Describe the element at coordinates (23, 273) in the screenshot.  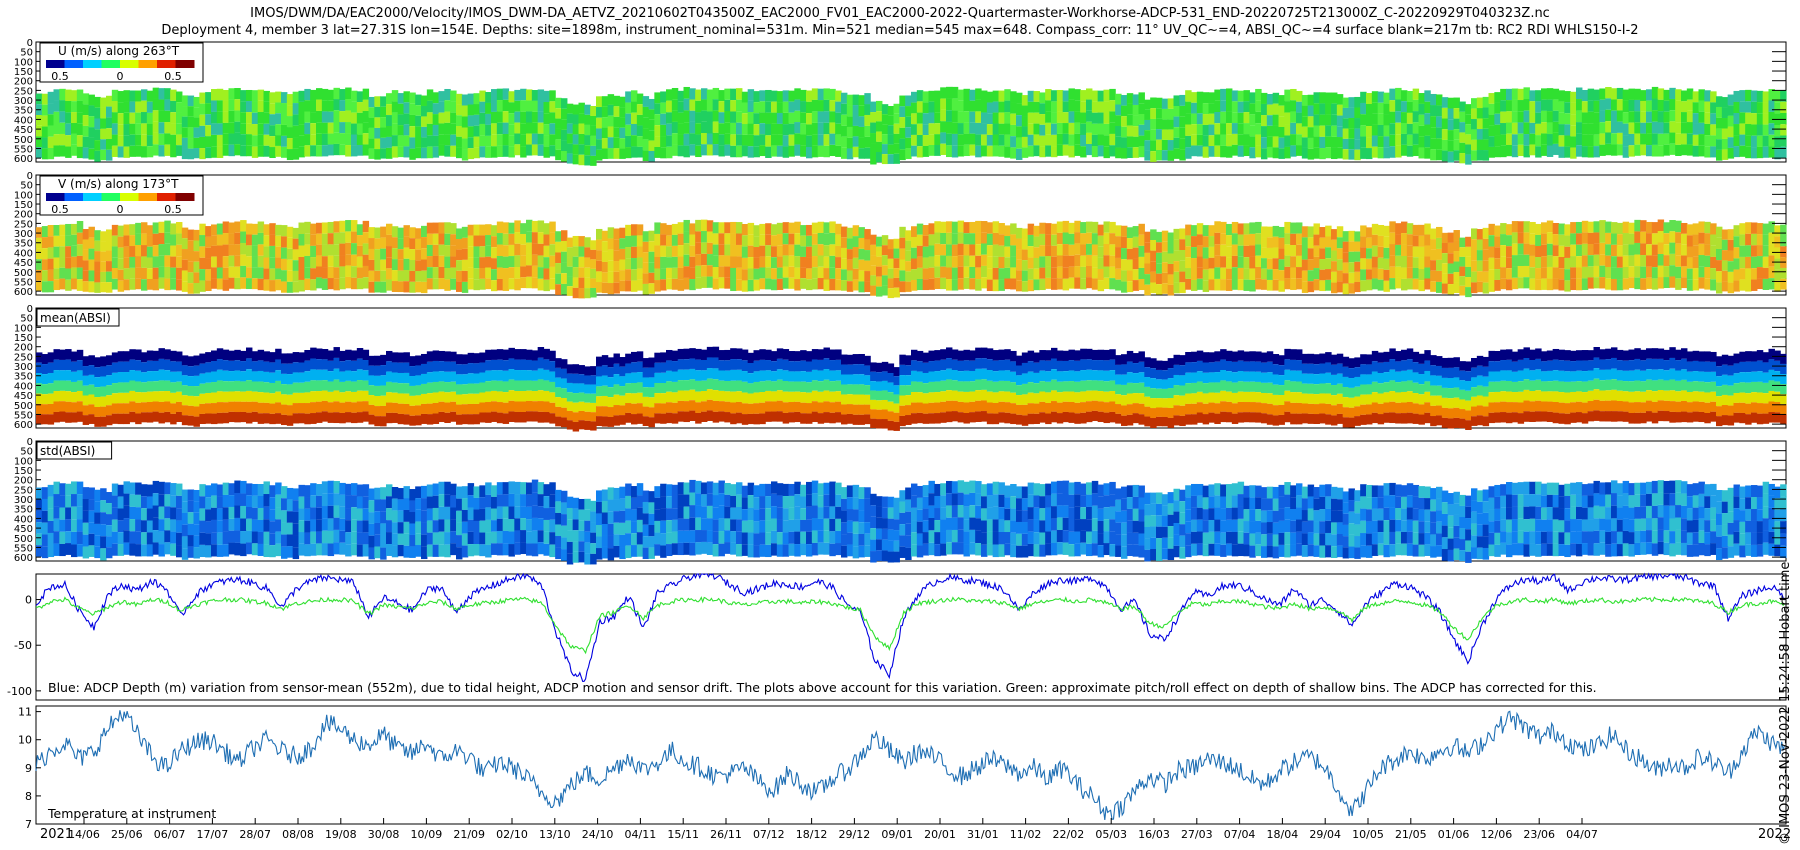
I see `y-tick-label: 500` at that location.